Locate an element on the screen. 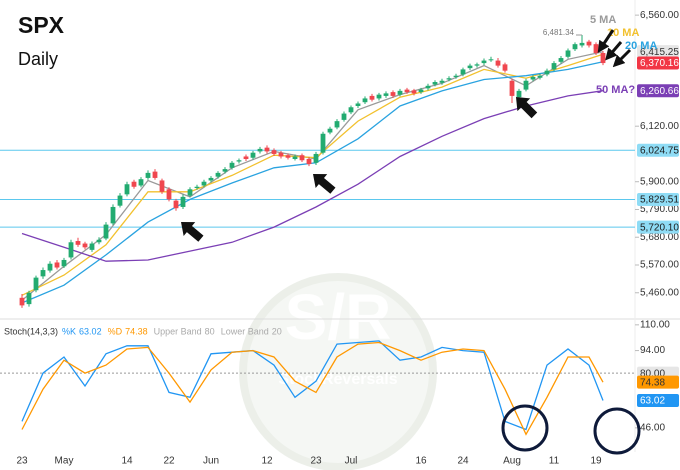  level-label: 6,415.25 is located at coordinates (659, 52).